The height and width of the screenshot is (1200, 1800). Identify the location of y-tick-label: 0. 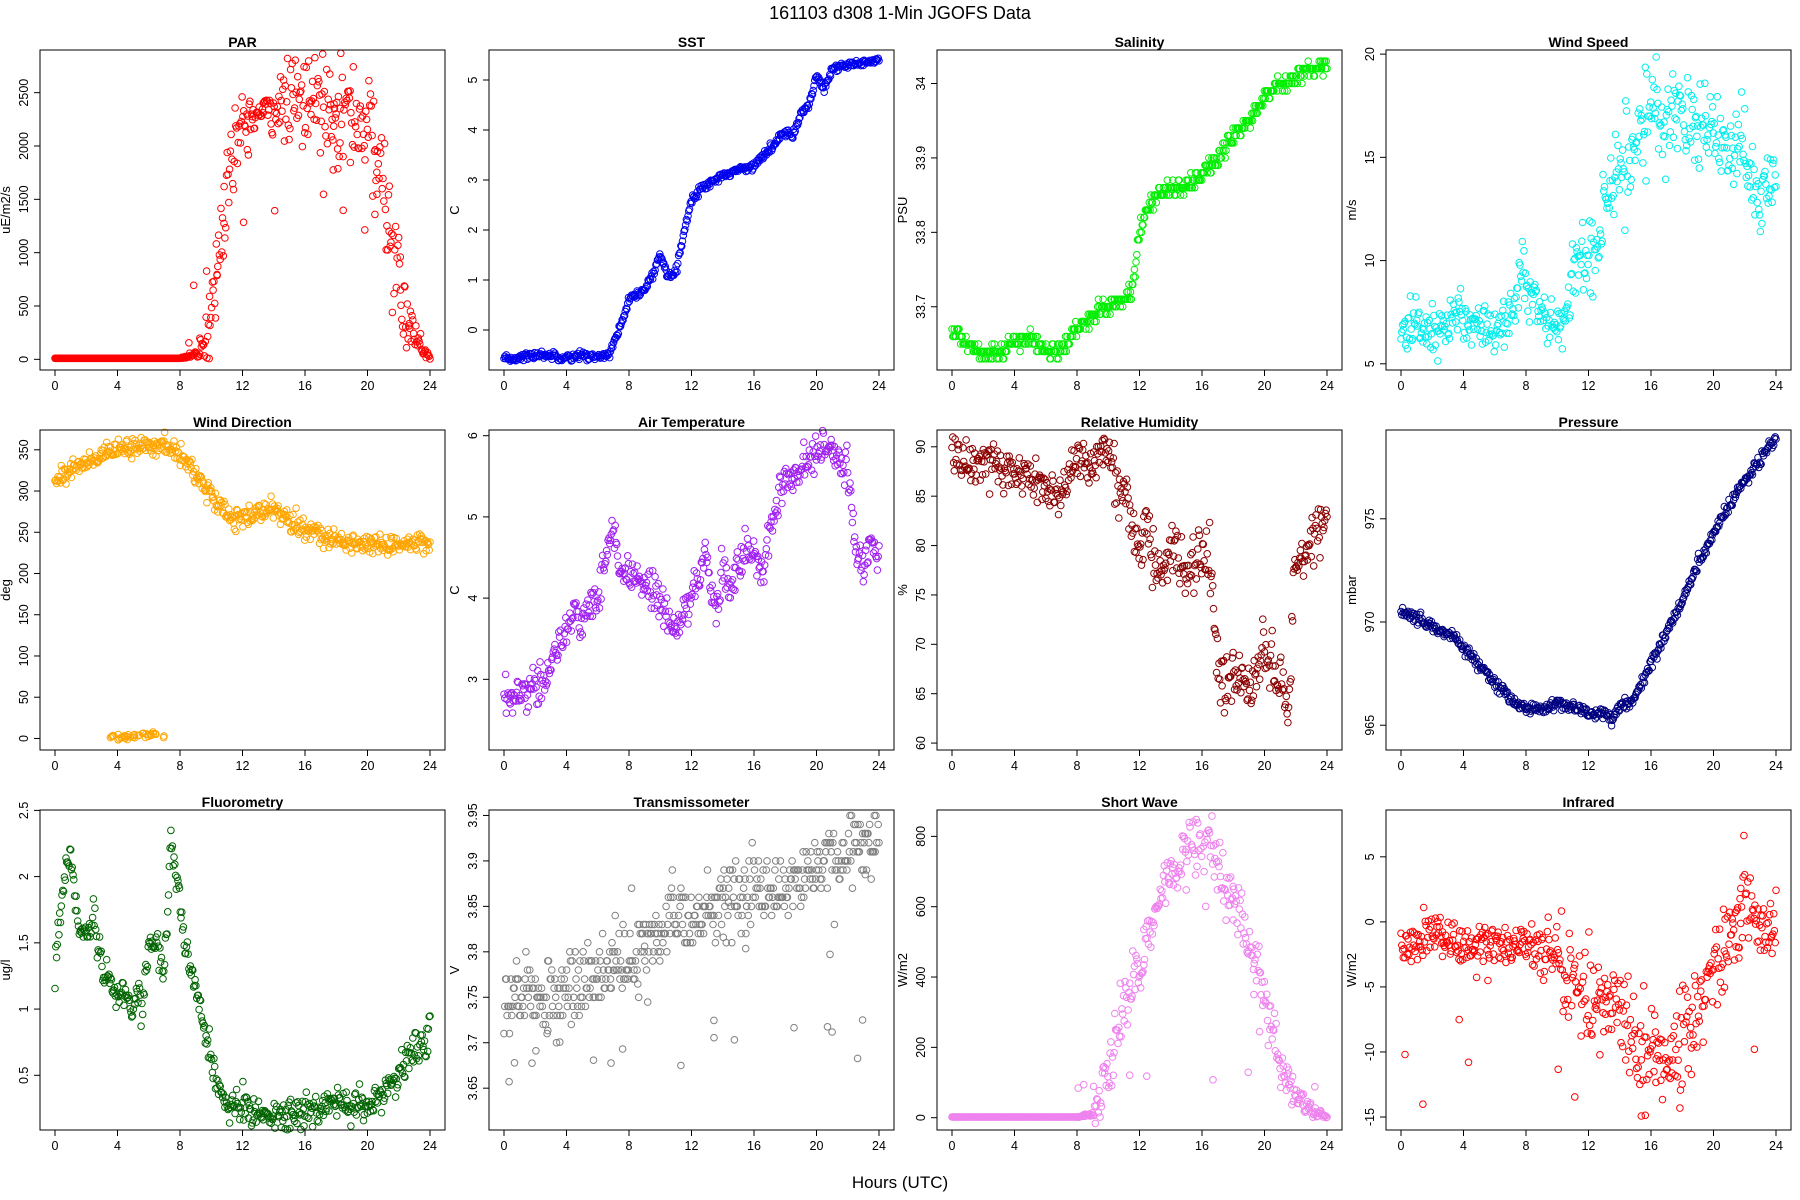
(473, 329).